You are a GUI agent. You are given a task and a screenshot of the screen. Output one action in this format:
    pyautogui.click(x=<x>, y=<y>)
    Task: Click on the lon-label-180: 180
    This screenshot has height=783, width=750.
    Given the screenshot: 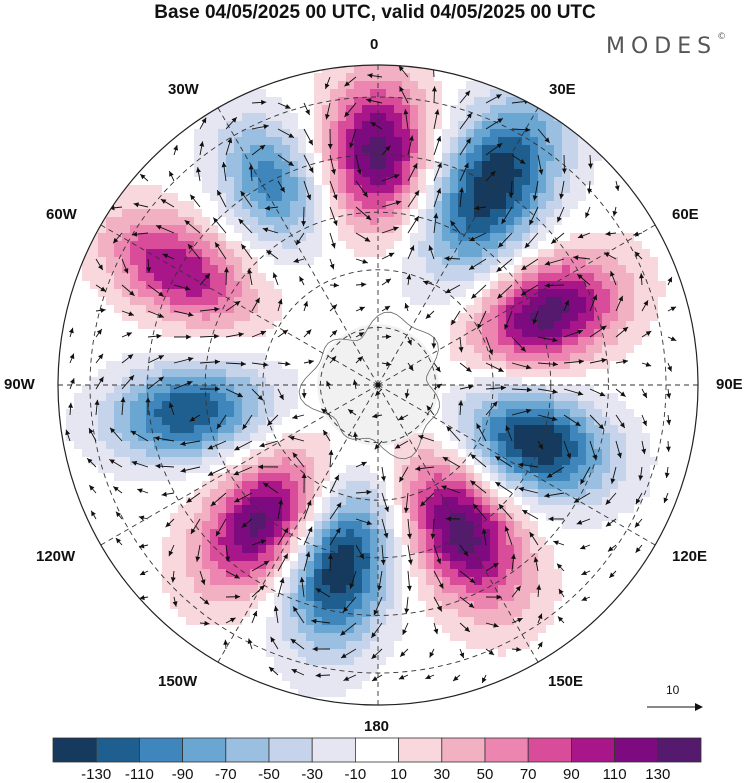 What is the action you would take?
    pyautogui.click(x=377, y=726)
    